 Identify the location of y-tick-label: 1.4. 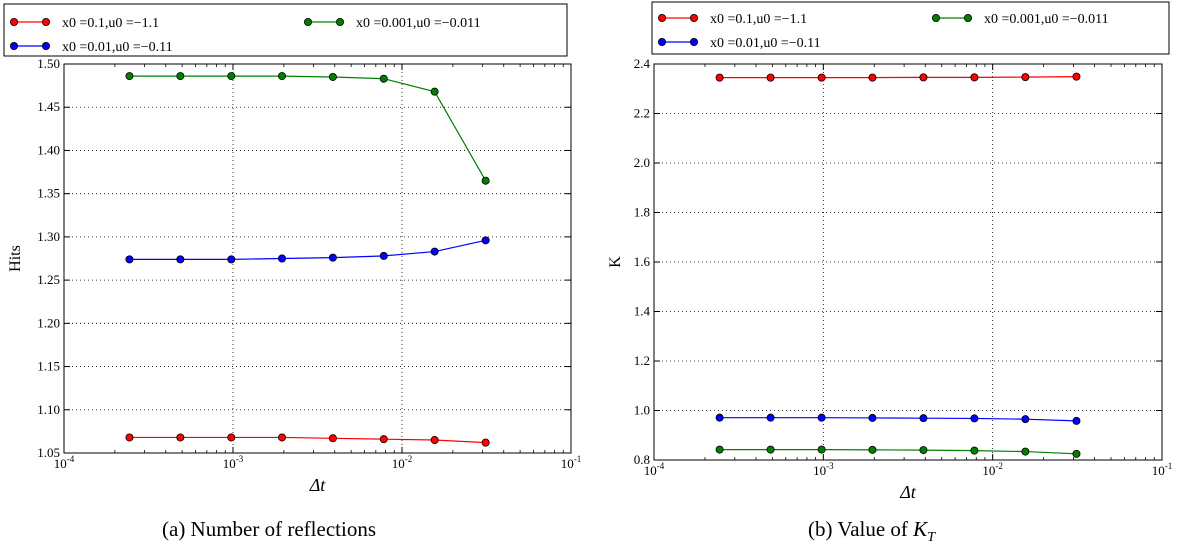
(642, 311).